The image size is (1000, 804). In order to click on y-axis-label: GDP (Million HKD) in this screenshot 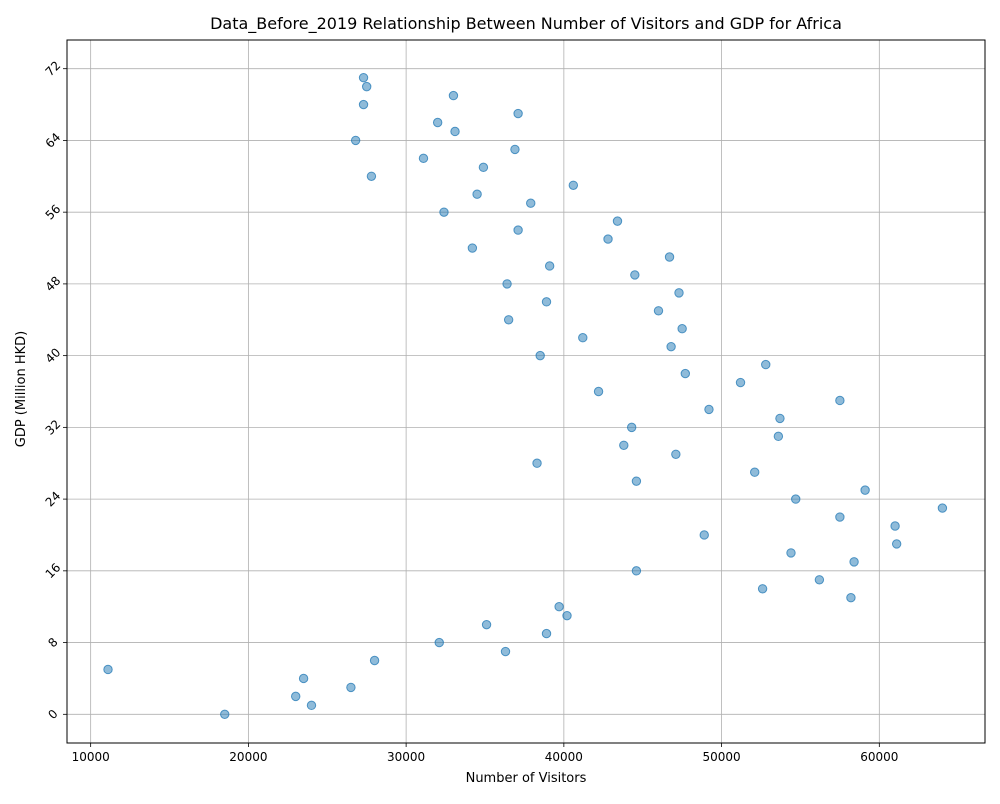, I will do `click(21, 389)`.